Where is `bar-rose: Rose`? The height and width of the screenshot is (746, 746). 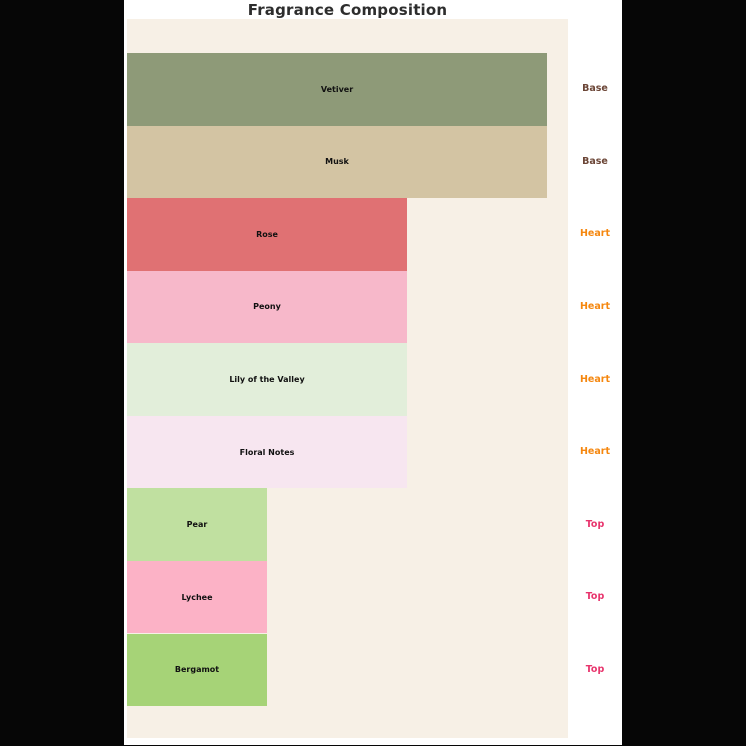
bar-rose: Rose is located at coordinates (267, 234).